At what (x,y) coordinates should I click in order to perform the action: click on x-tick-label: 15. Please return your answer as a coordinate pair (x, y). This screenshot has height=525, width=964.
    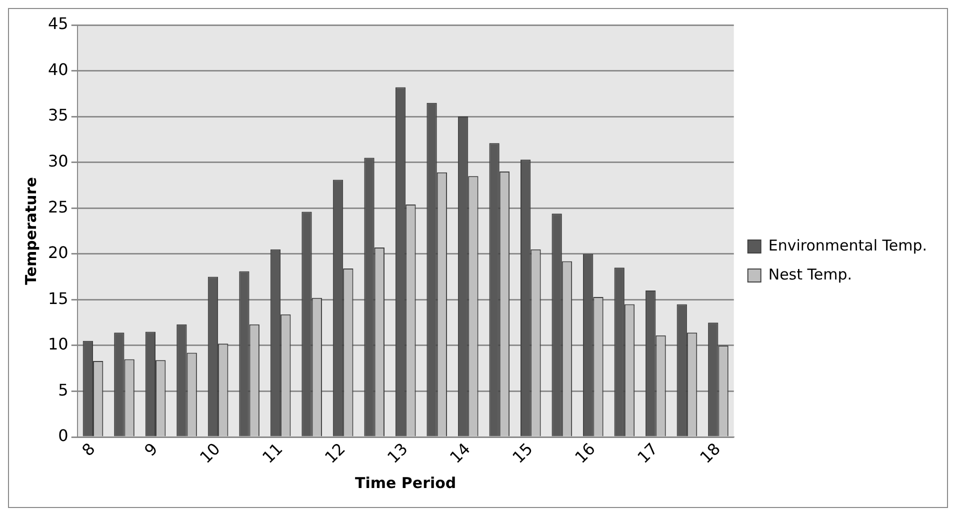
    Looking at the image, I should click on (522, 453).